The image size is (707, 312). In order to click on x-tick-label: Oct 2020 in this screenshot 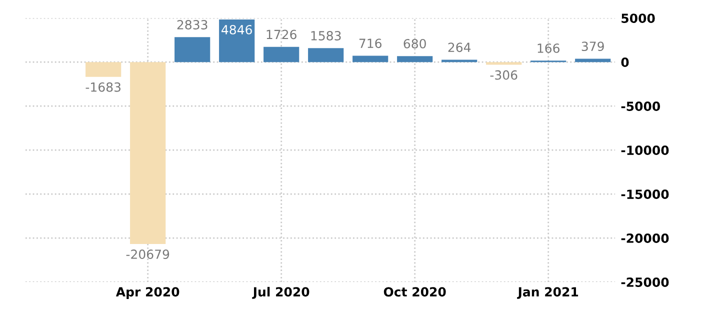, I will do `click(415, 292)`.